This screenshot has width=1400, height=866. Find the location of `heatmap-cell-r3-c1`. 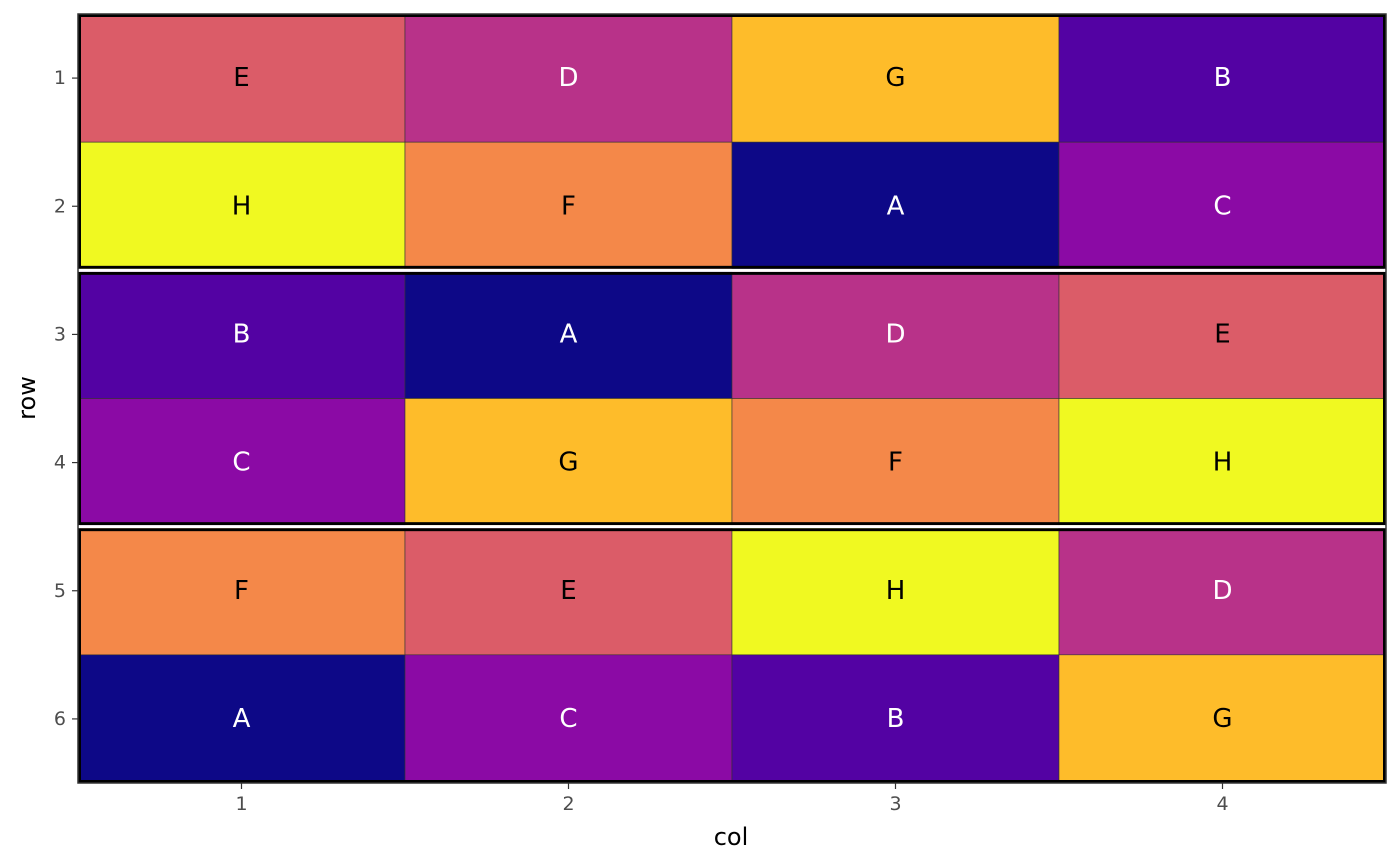

heatmap-cell-r3-c1 is located at coordinates (242, 334).